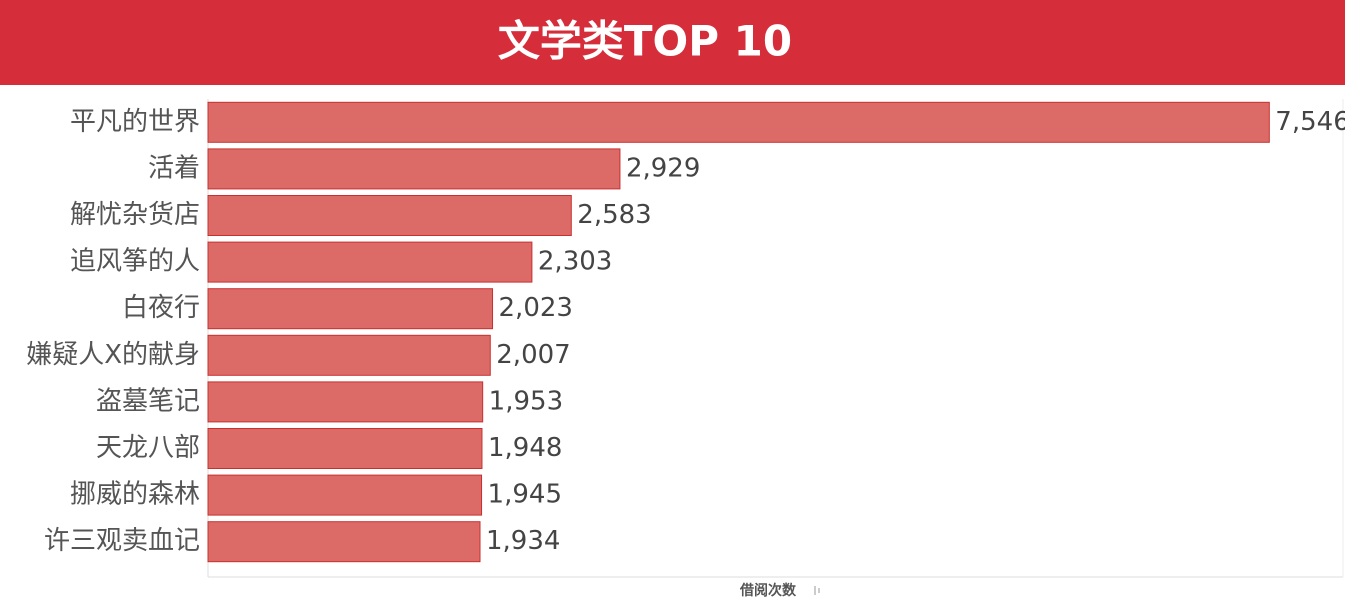 This screenshot has height=605, width=1345. Describe the element at coordinates (663, 168) in the screenshot. I see `value-label: 2,929` at that location.